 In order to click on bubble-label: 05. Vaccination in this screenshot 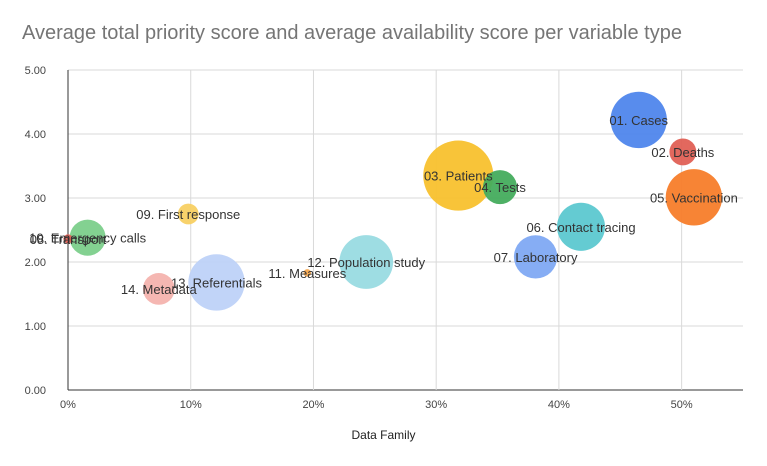, I will do `click(694, 197)`.